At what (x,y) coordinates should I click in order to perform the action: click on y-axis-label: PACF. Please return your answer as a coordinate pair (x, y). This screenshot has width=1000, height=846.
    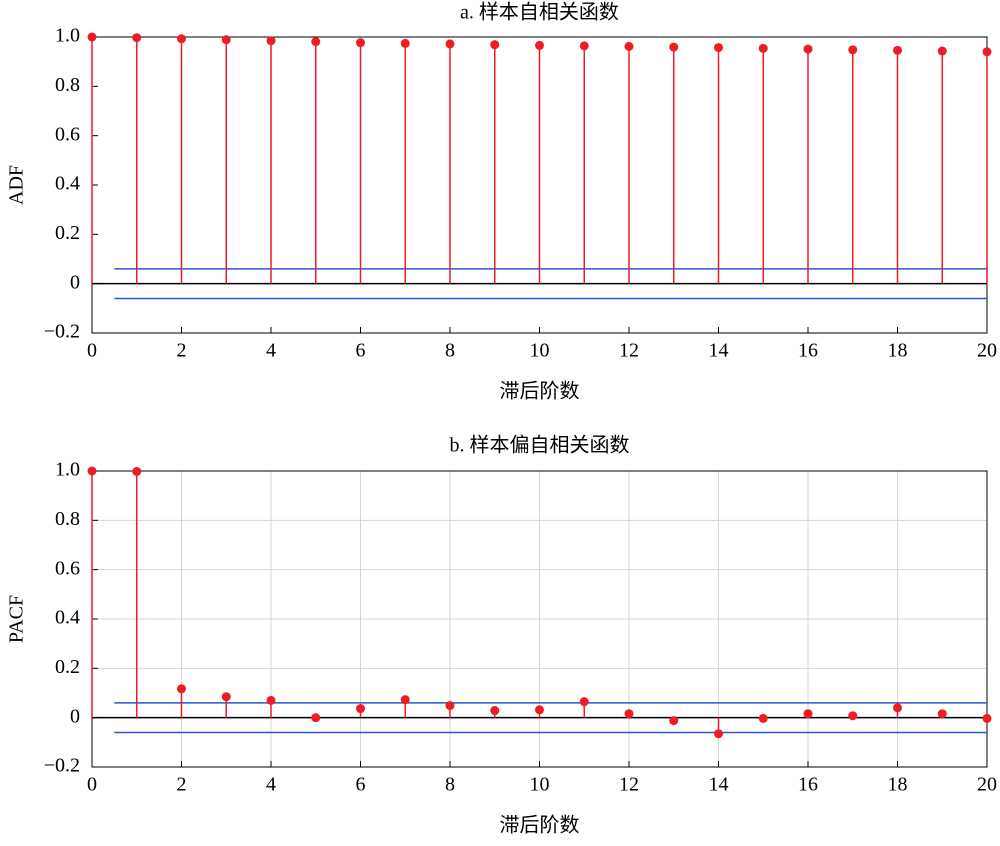
    Looking at the image, I should click on (17, 619).